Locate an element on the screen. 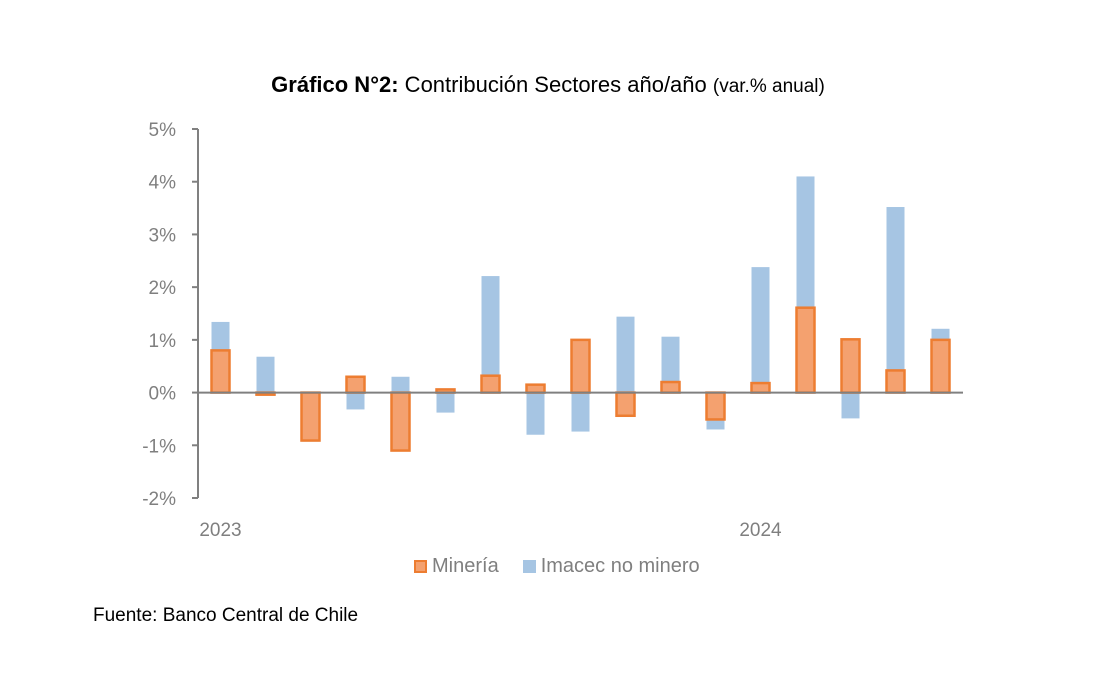 The width and height of the screenshot is (1096, 682). legend-label-mineria: Minería is located at coordinates (465, 566).